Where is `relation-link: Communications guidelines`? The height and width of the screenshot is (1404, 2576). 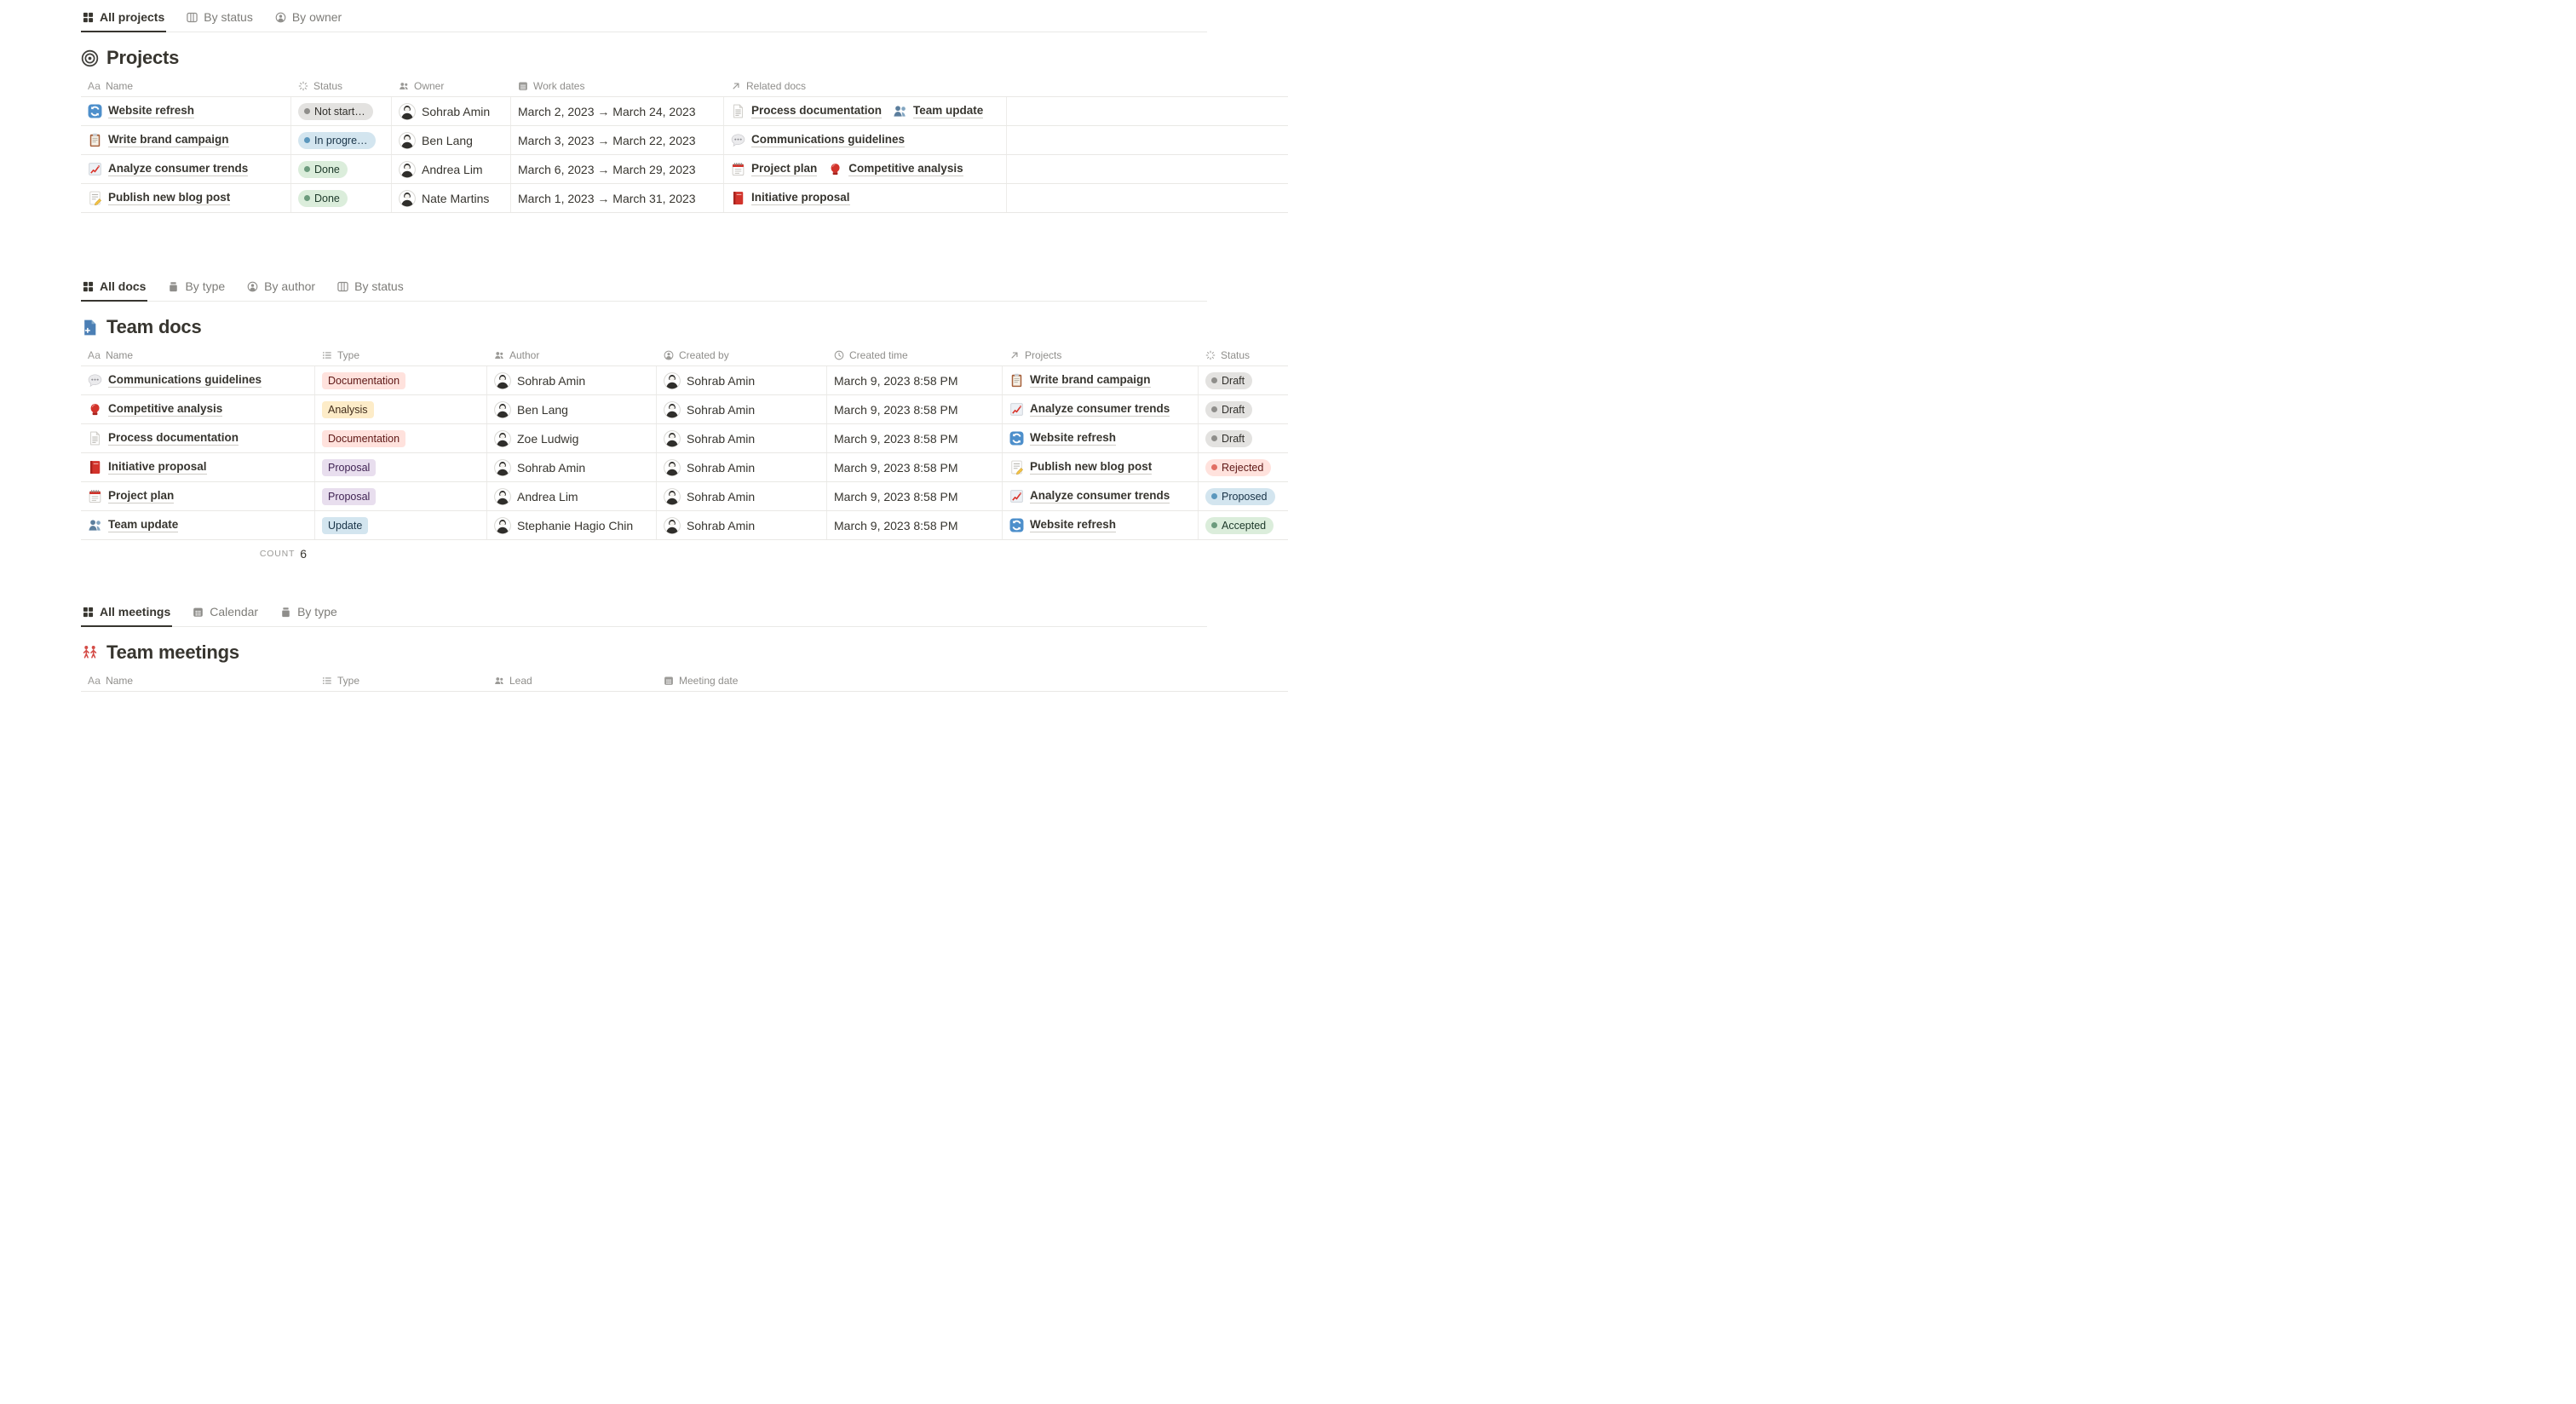 relation-link: Communications guidelines is located at coordinates (819, 140).